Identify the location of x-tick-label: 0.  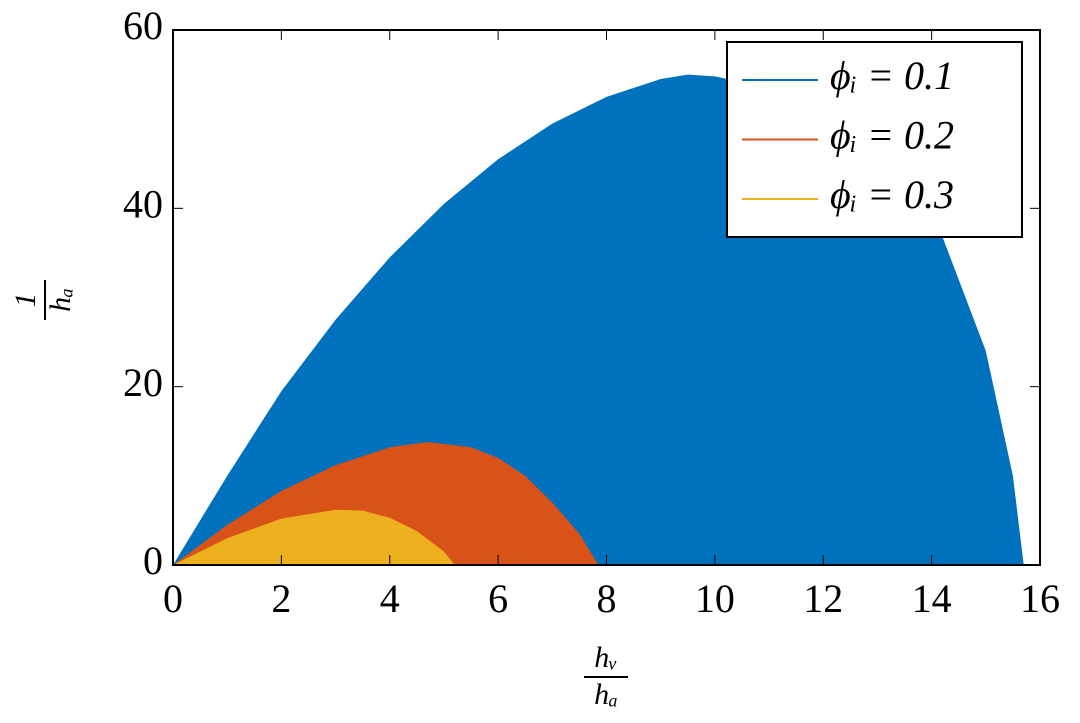
(173, 598).